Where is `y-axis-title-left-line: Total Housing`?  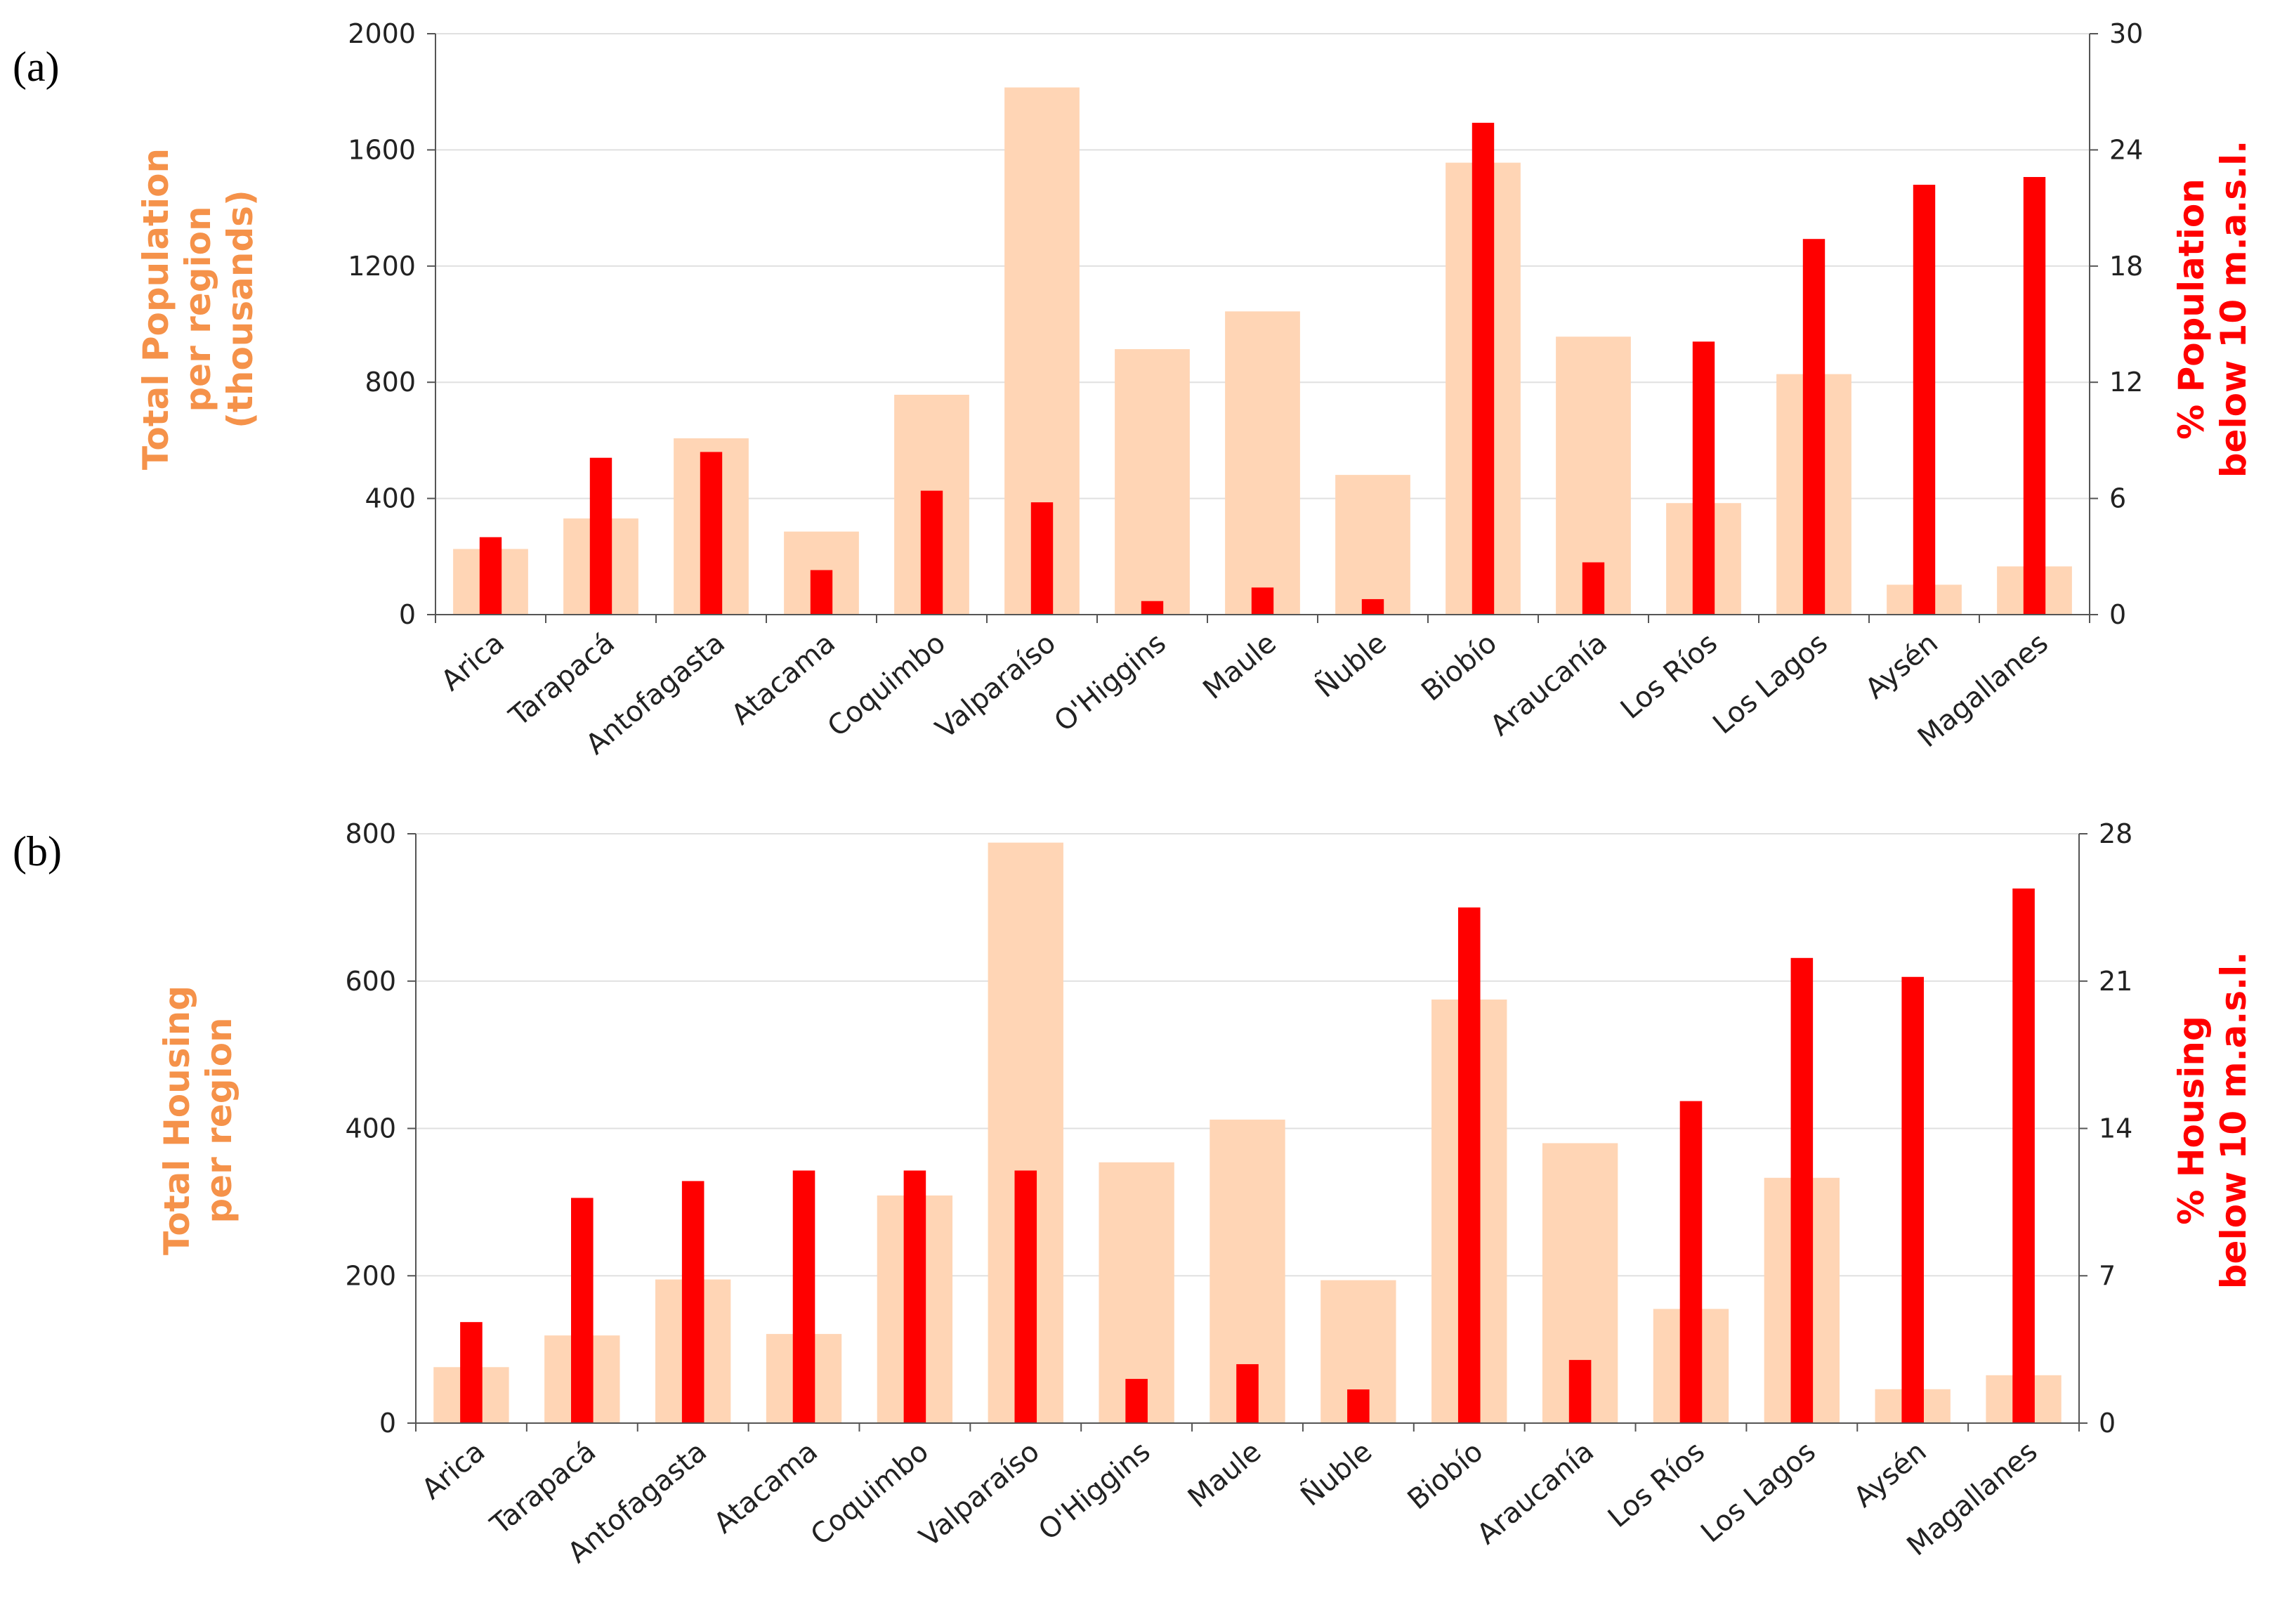
y-axis-title-left-line: Total Housing is located at coordinates (177, 1120).